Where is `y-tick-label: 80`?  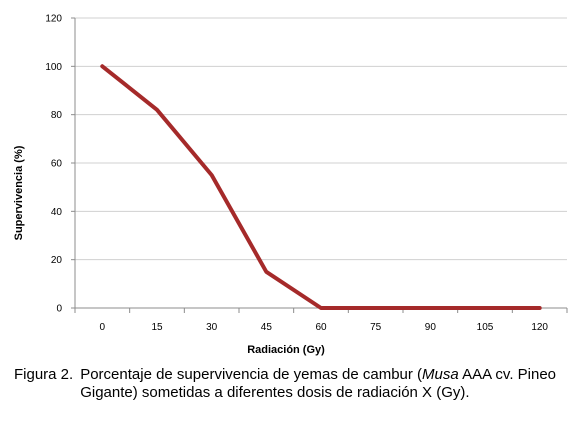
y-tick-label: 80 is located at coordinates (57, 115).